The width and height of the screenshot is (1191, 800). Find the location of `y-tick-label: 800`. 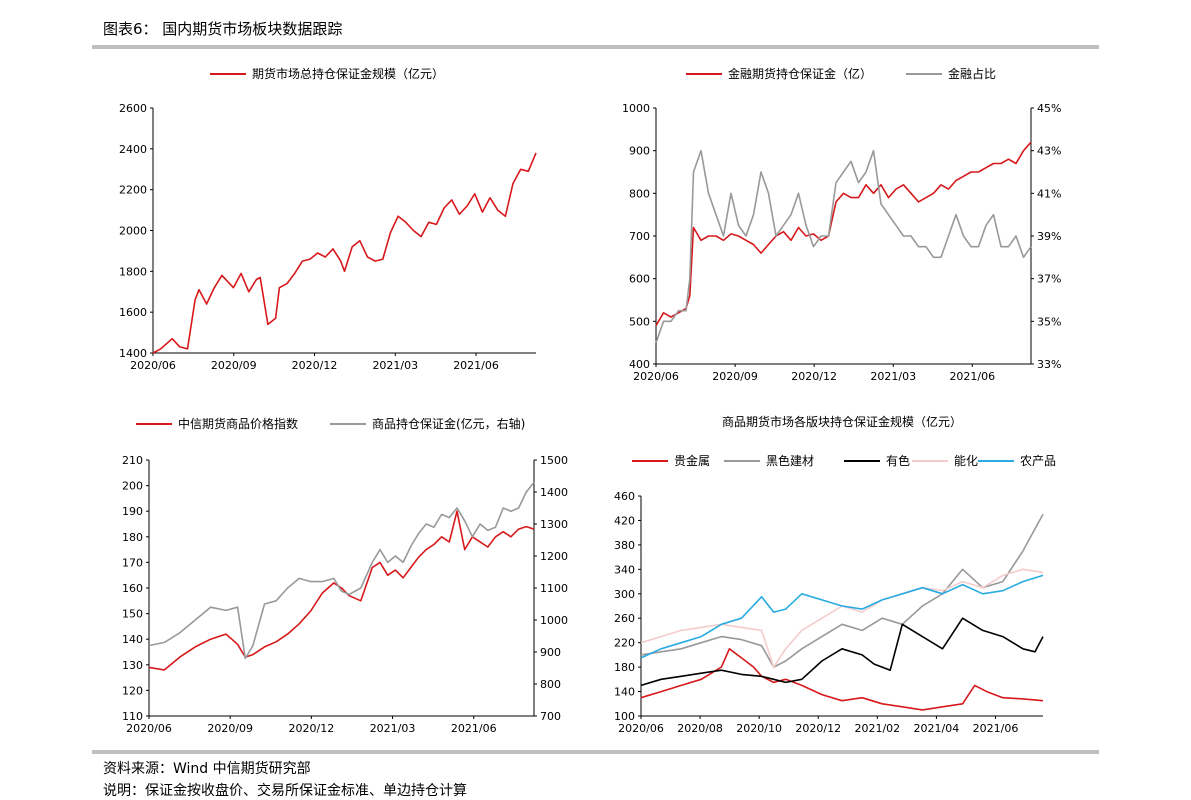

y-tick-label: 800 is located at coordinates (639, 193).